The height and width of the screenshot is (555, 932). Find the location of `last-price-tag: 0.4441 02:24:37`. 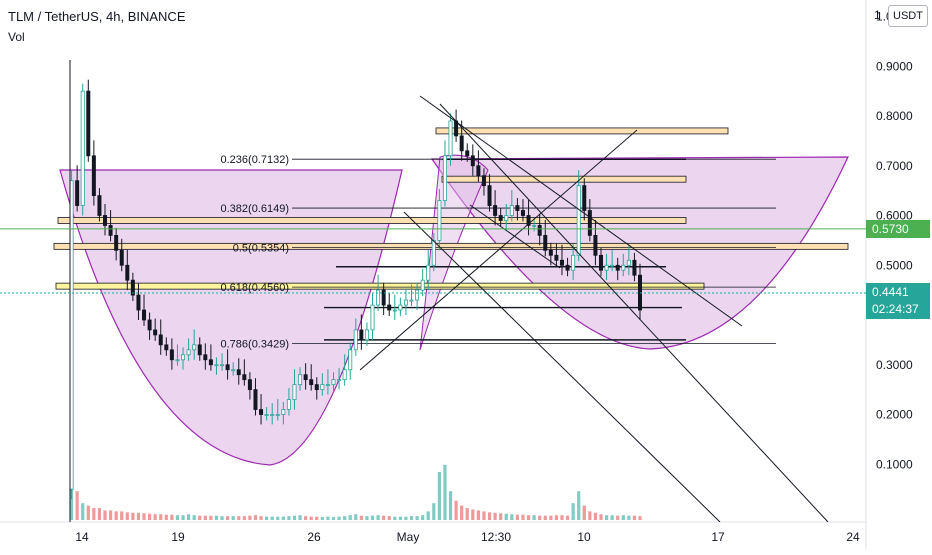

last-price-tag: 0.4441 02:24:37 is located at coordinates (898, 301).